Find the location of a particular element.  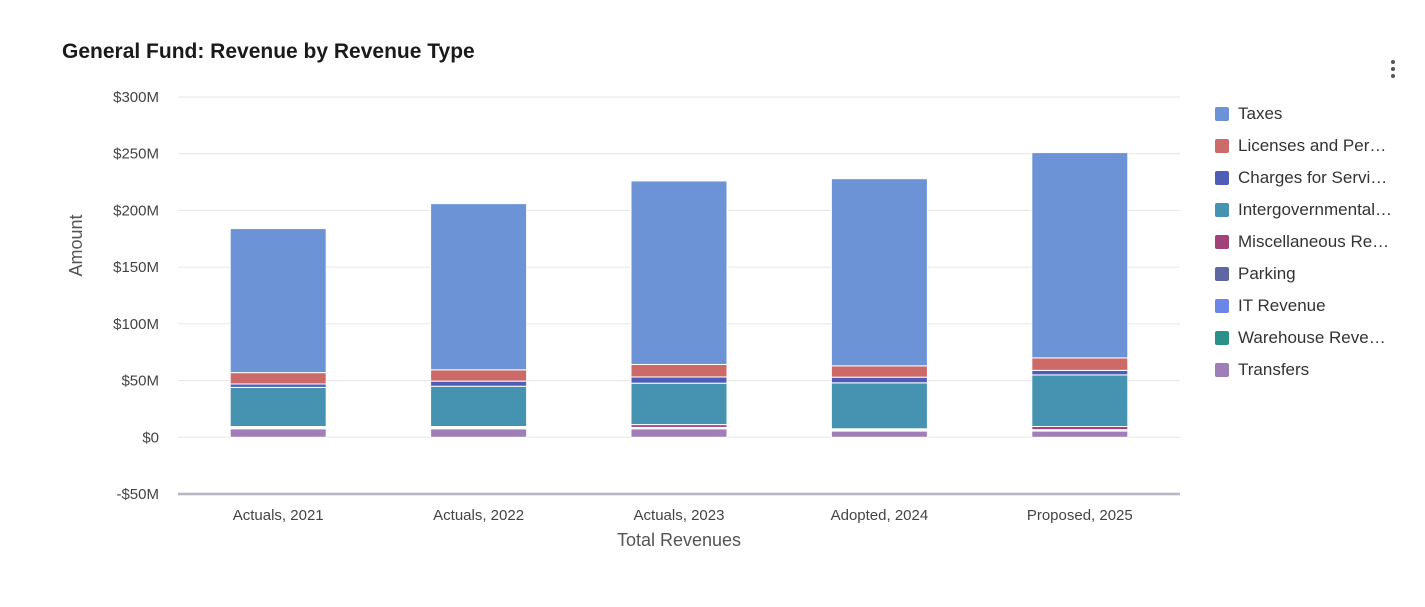

x-tick-label: Actuals, 2022 is located at coordinates (478, 515).